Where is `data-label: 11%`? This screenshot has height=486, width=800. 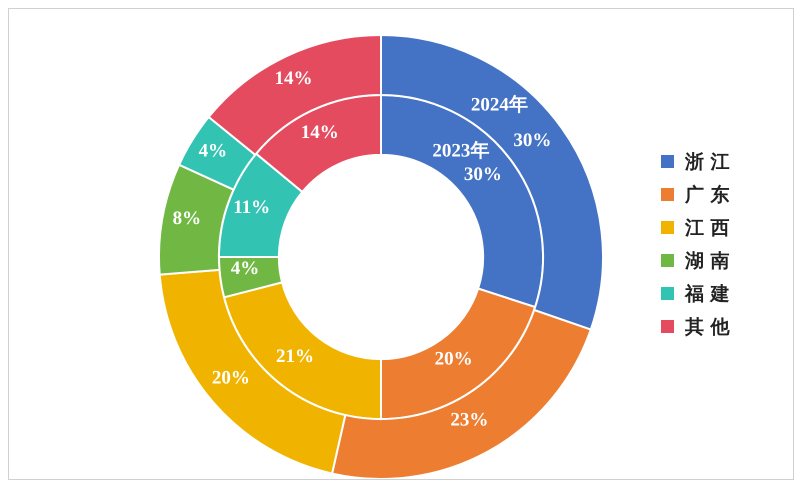 data-label: 11% is located at coordinates (251, 207).